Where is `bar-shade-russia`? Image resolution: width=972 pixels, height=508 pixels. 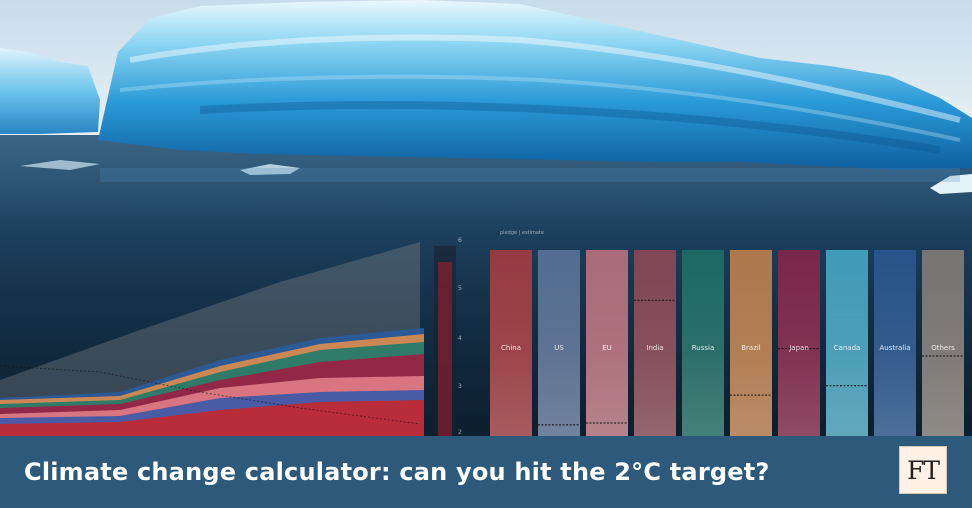 bar-shade-russia is located at coordinates (703, 343).